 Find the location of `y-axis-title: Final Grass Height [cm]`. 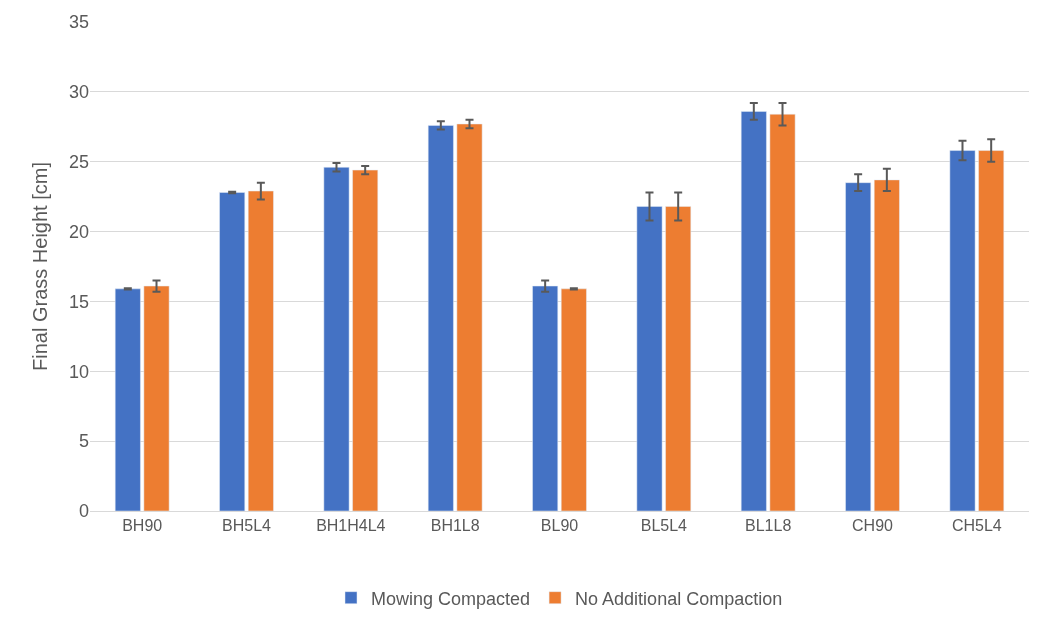

y-axis-title: Final Grass Height [cm] is located at coordinates (40, 266).